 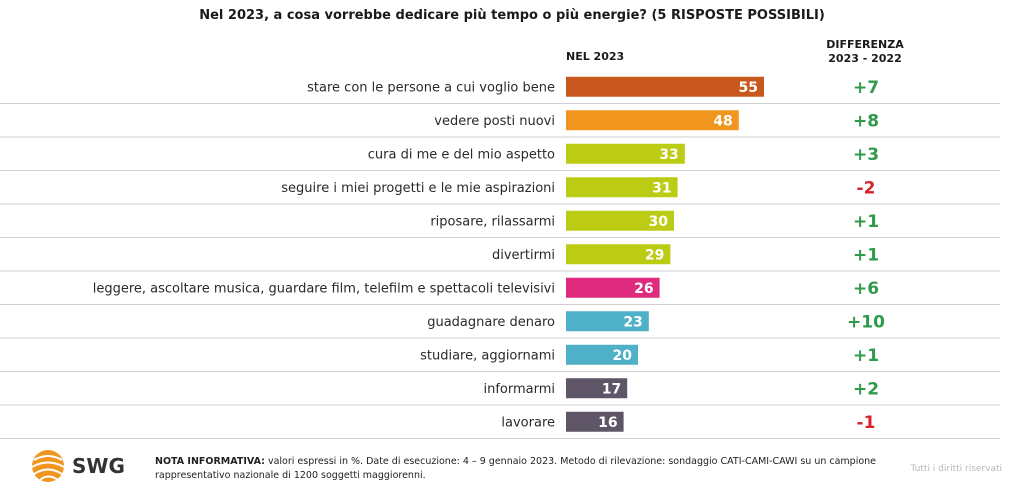 What do you see at coordinates (866, 121) in the screenshot?
I see `difference-label: +8` at bounding box center [866, 121].